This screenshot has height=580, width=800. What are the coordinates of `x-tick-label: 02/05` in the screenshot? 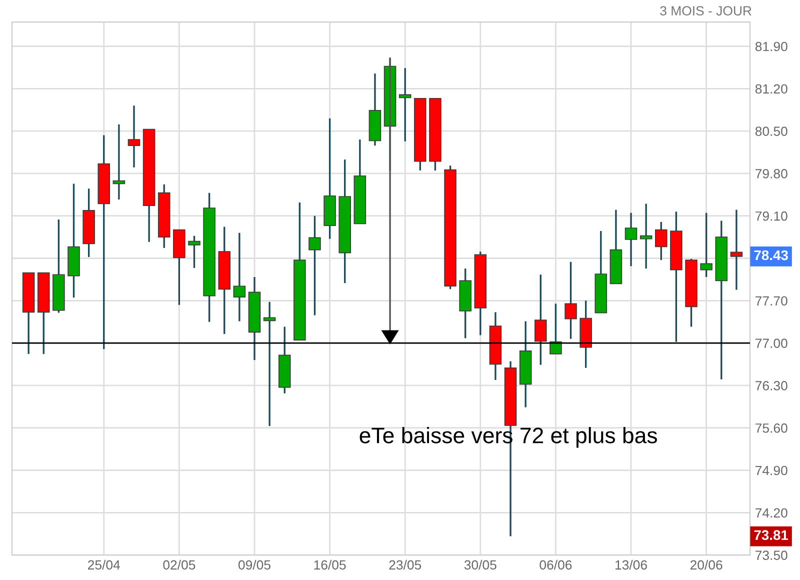 It's located at (179, 565).